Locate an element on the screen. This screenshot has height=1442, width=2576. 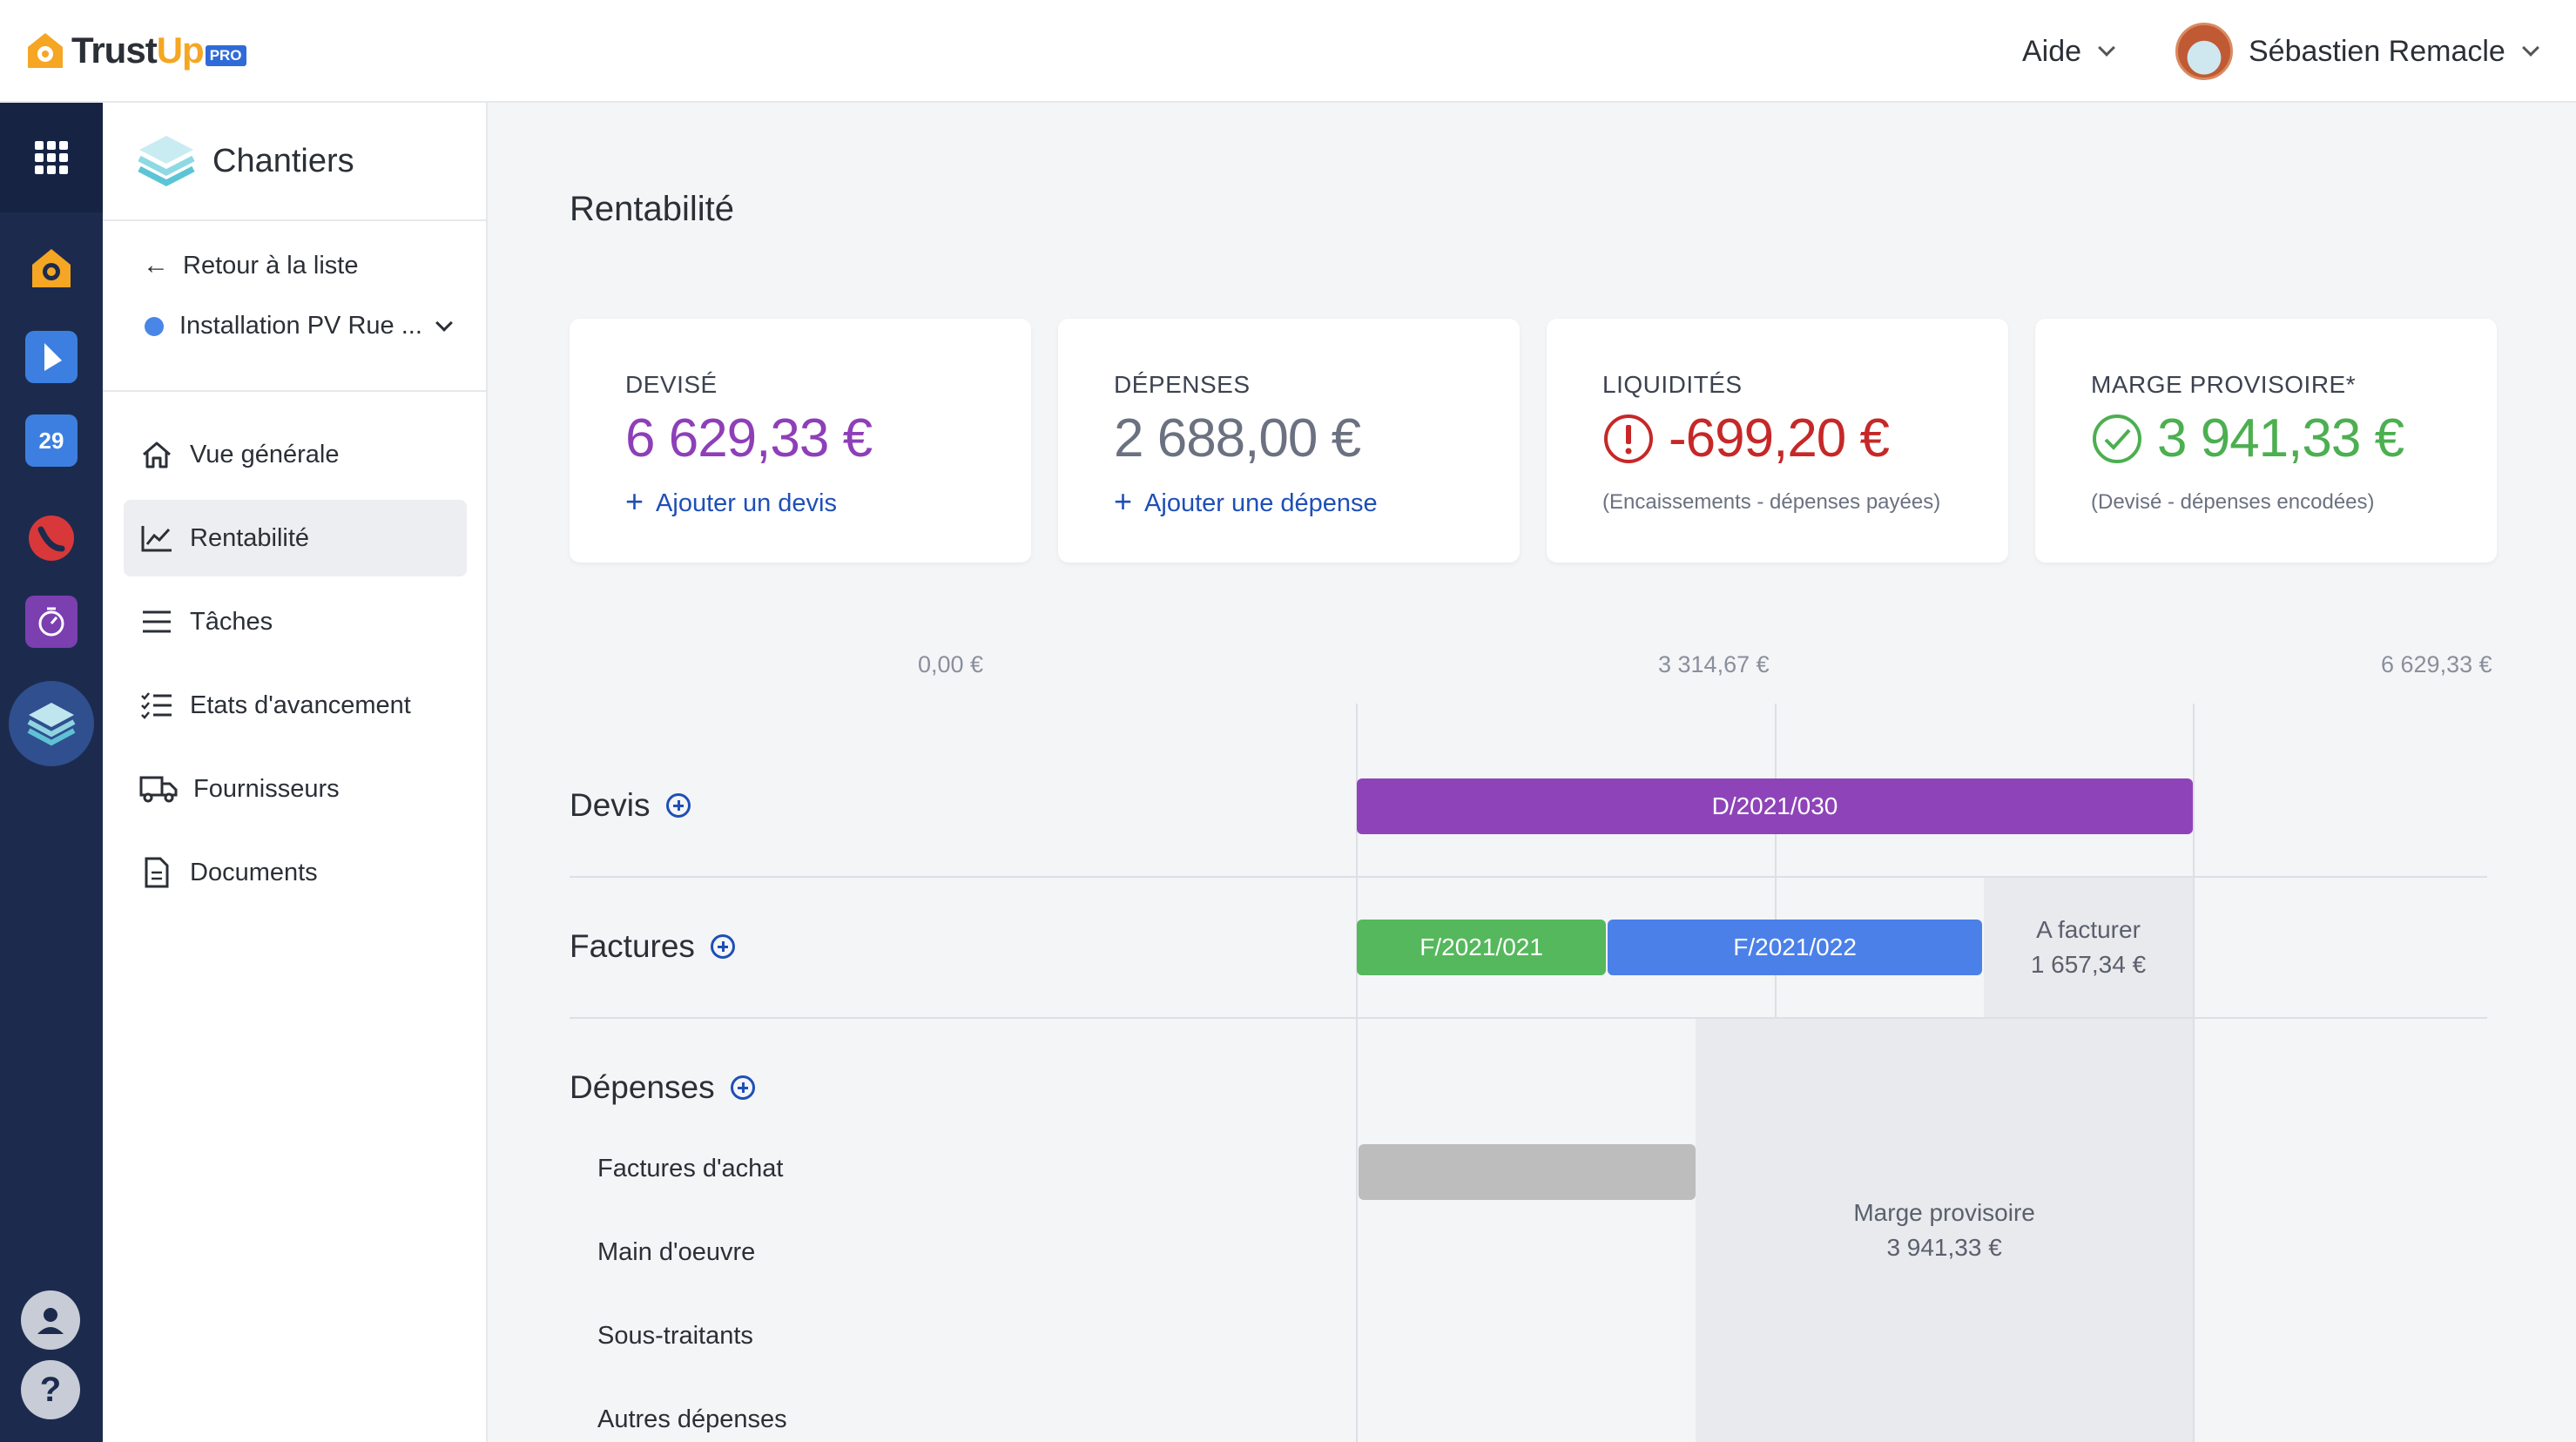
gridline-mid is located at coordinates (1776, 860).